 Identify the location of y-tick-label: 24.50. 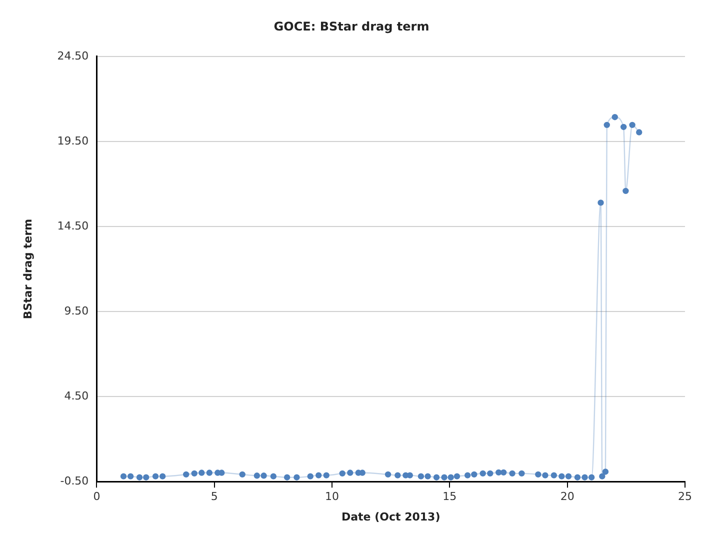
(73, 55).